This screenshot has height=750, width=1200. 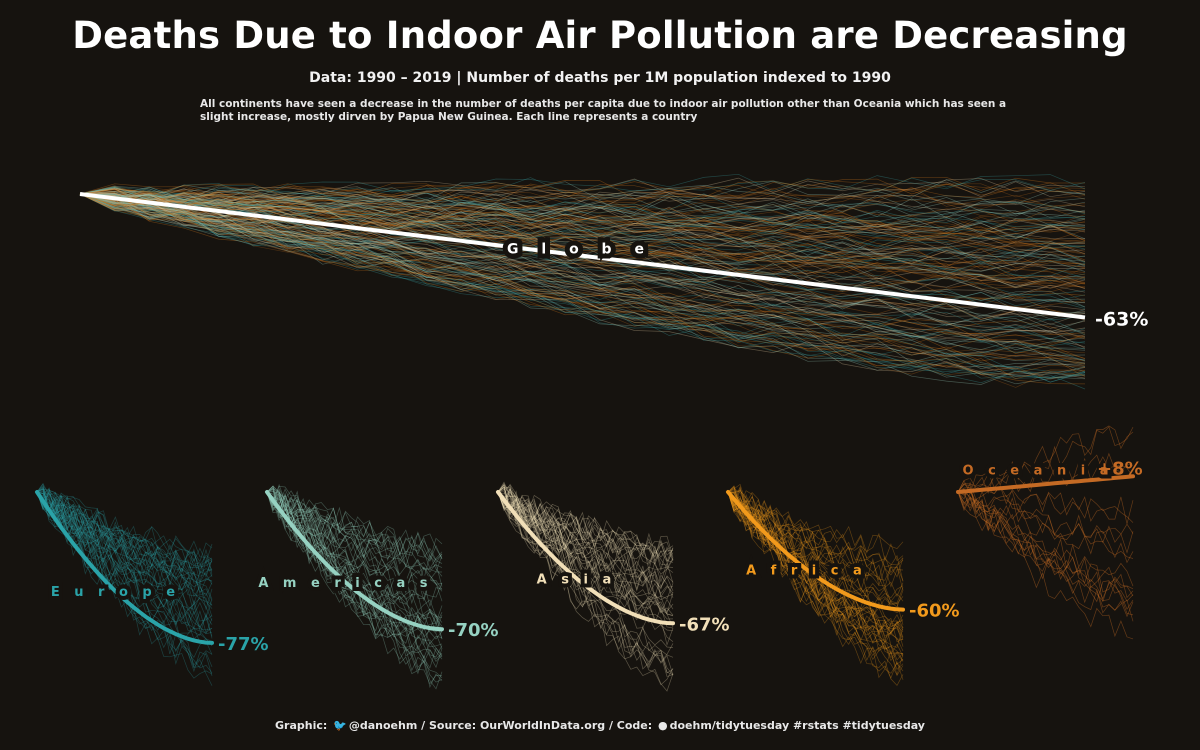 What do you see at coordinates (704, 624) in the screenshot?
I see `asia-change-label: -67%` at bounding box center [704, 624].